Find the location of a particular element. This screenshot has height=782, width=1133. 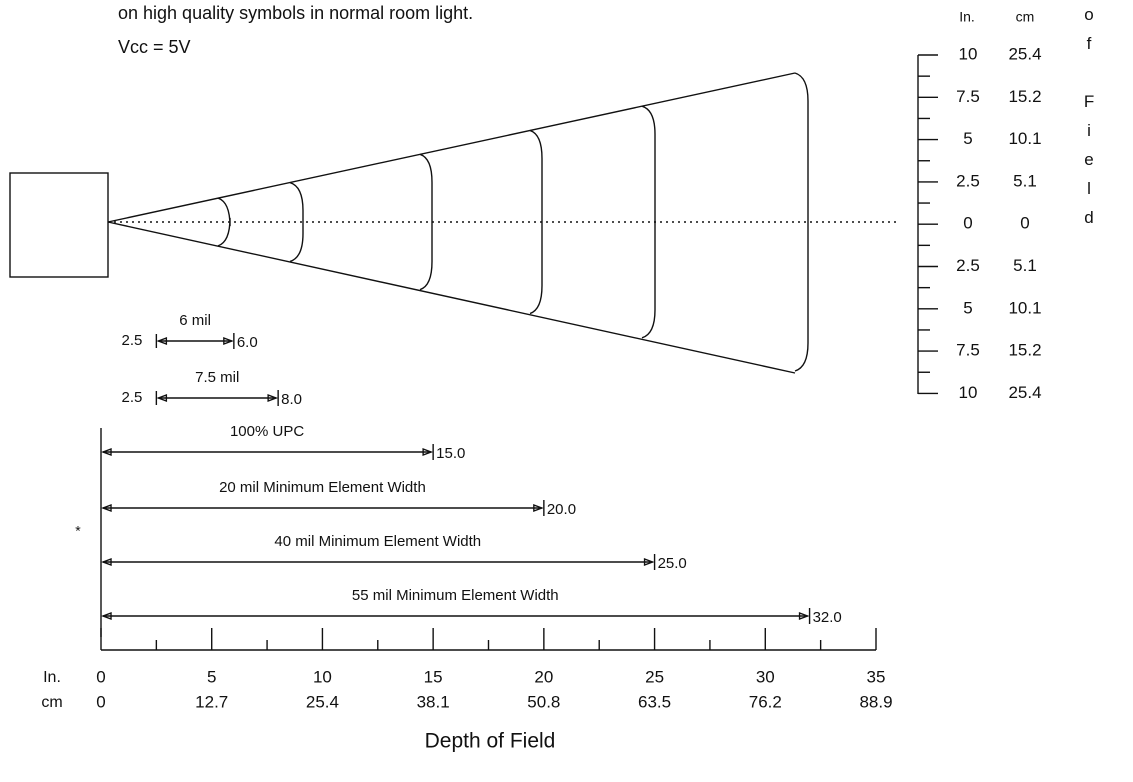

range-label: 40 mil Minimum Element Width is located at coordinates (377, 541).